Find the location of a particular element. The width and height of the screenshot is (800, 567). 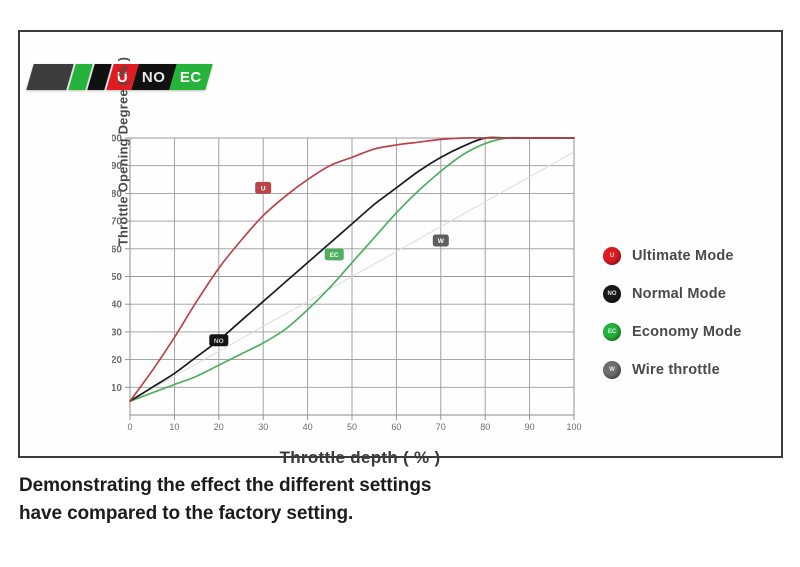

legend-item-label: Economy Mode is located at coordinates (687, 332).